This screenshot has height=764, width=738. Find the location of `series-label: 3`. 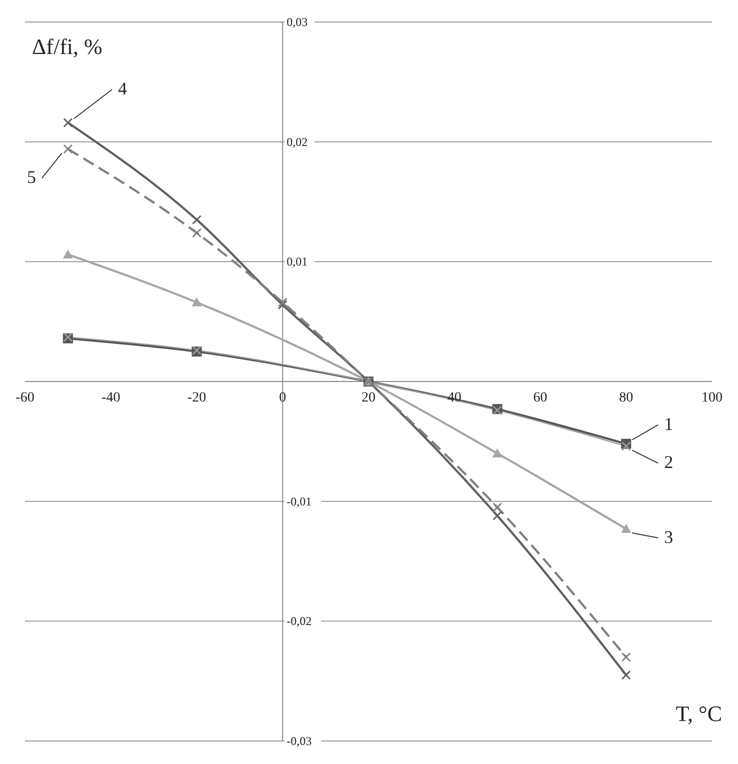

series-label: 3 is located at coordinates (669, 536).